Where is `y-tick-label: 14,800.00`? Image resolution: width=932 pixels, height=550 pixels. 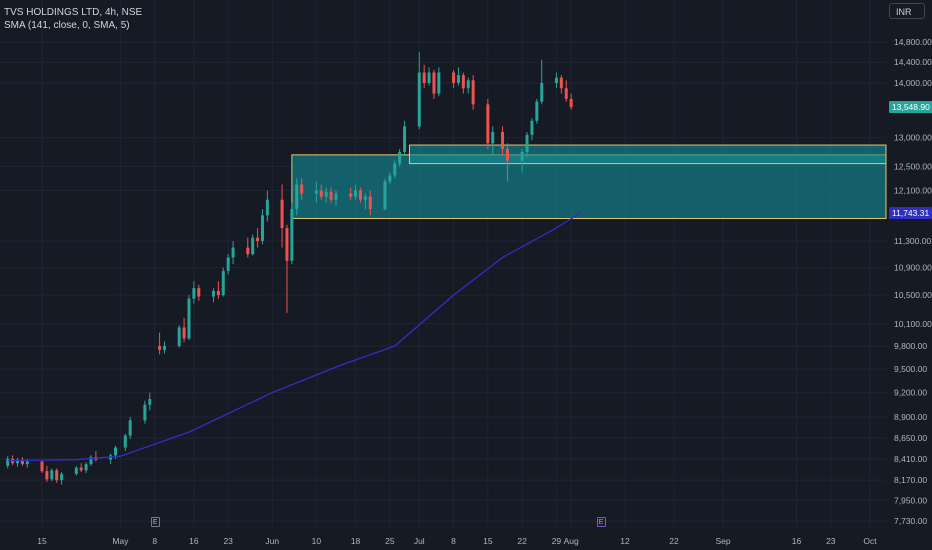
y-tick-label: 14,800.00 is located at coordinates (913, 42).